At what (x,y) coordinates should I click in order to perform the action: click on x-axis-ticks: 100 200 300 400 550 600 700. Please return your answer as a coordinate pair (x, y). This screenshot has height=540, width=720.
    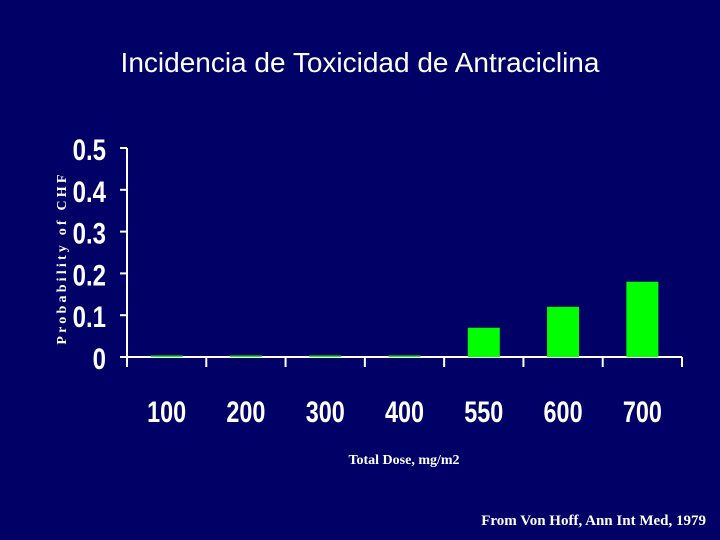
    Looking at the image, I should click on (404, 411).